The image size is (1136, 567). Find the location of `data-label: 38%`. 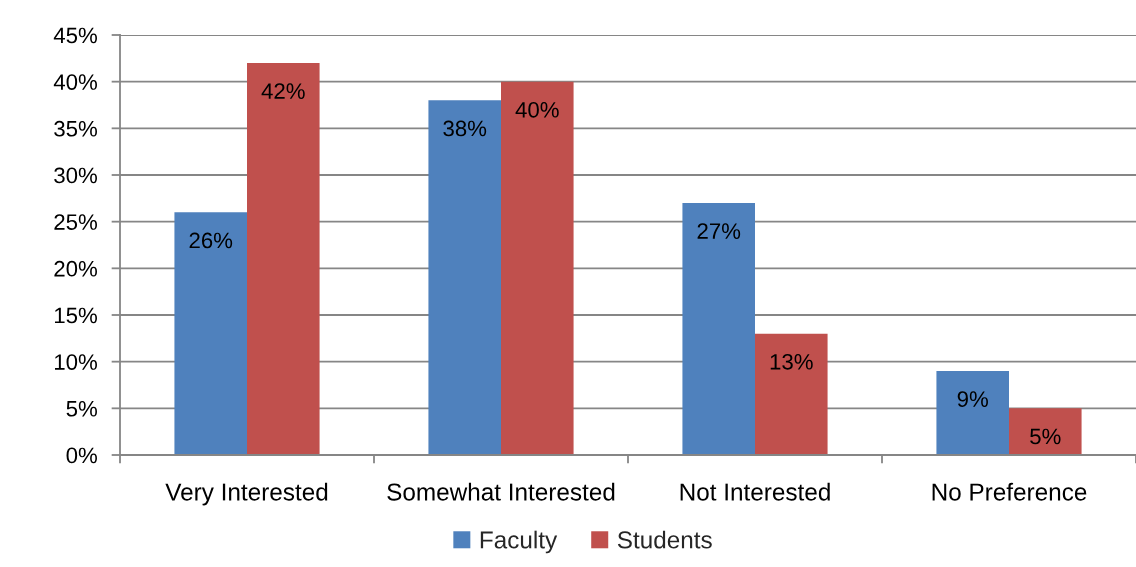

data-label: 38% is located at coordinates (465, 128).